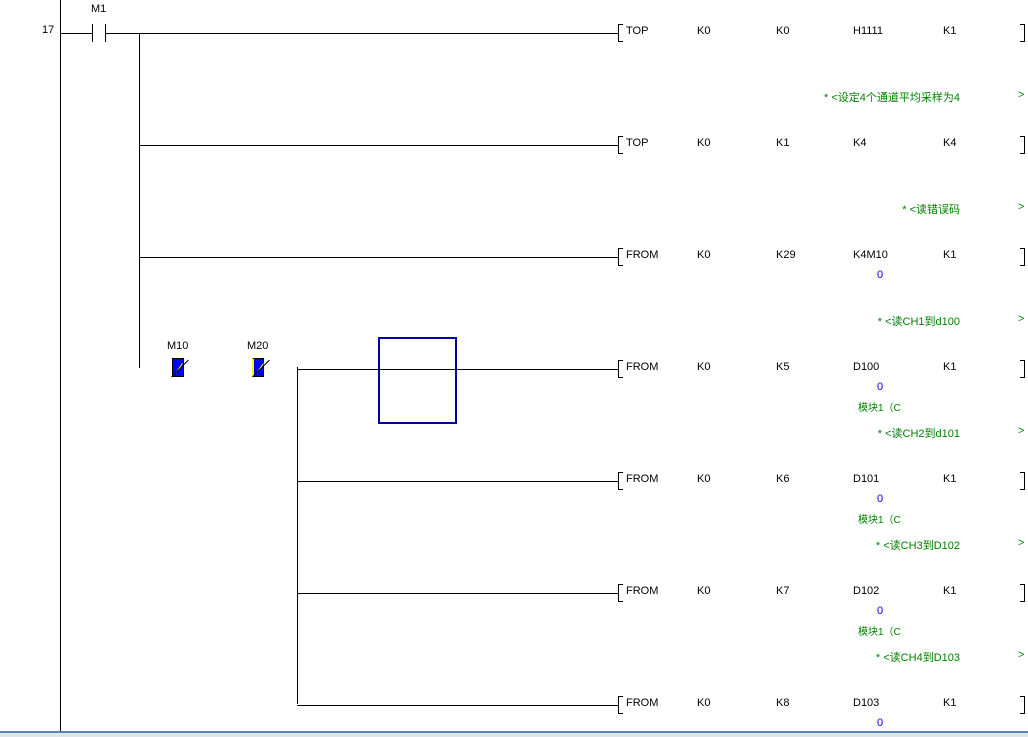 The width and height of the screenshot is (1028, 737). What do you see at coordinates (917, 546) in the screenshot?
I see `instruction-comment: * <读CH3到D102` at bounding box center [917, 546].